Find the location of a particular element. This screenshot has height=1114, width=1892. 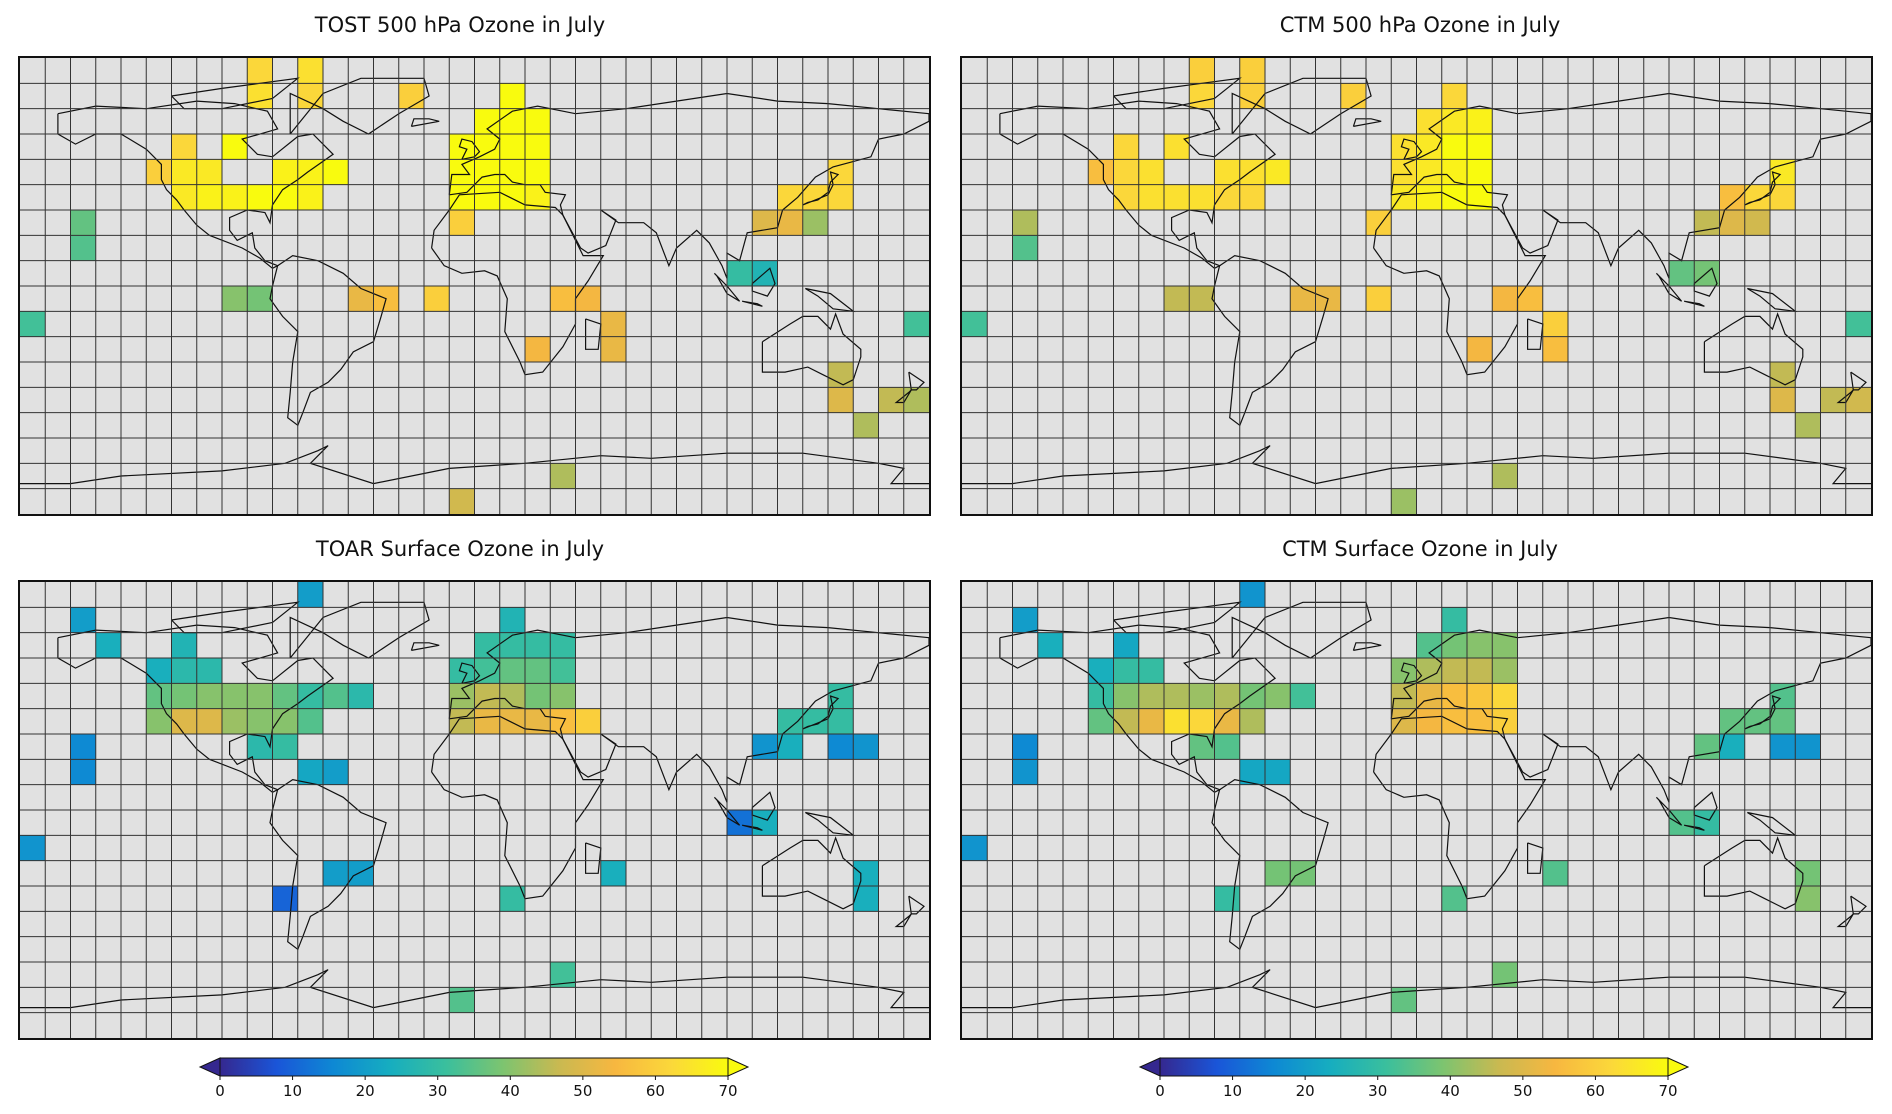

colorbar-tick-label: 10 is located at coordinates (292, 1091).